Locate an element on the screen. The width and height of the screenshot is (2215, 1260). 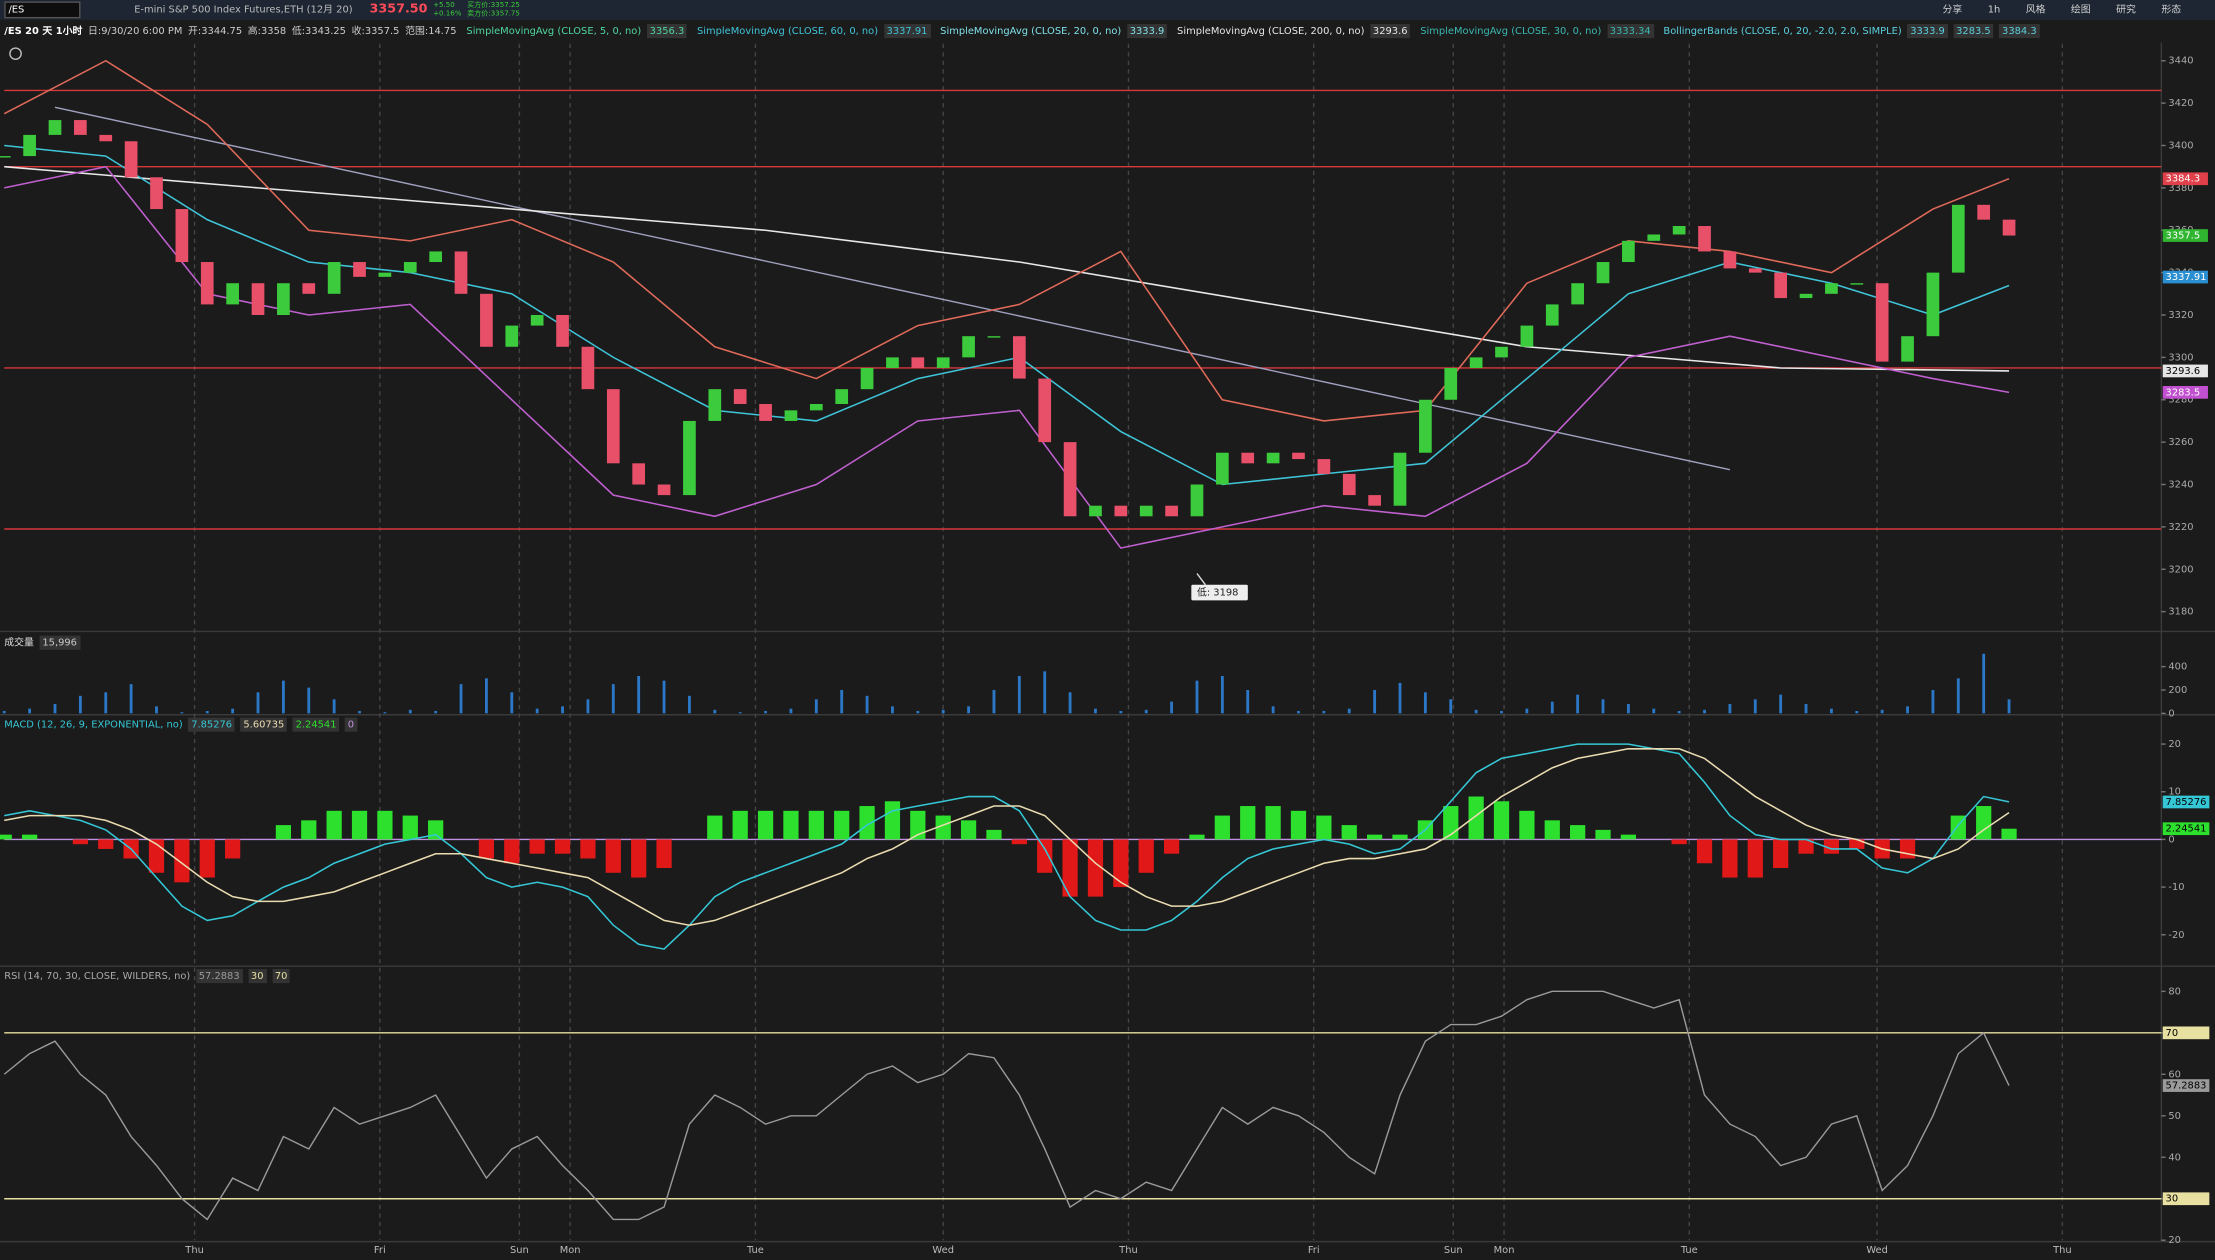
toolbar-button: 绘图 is located at coordinates (2080, 10).